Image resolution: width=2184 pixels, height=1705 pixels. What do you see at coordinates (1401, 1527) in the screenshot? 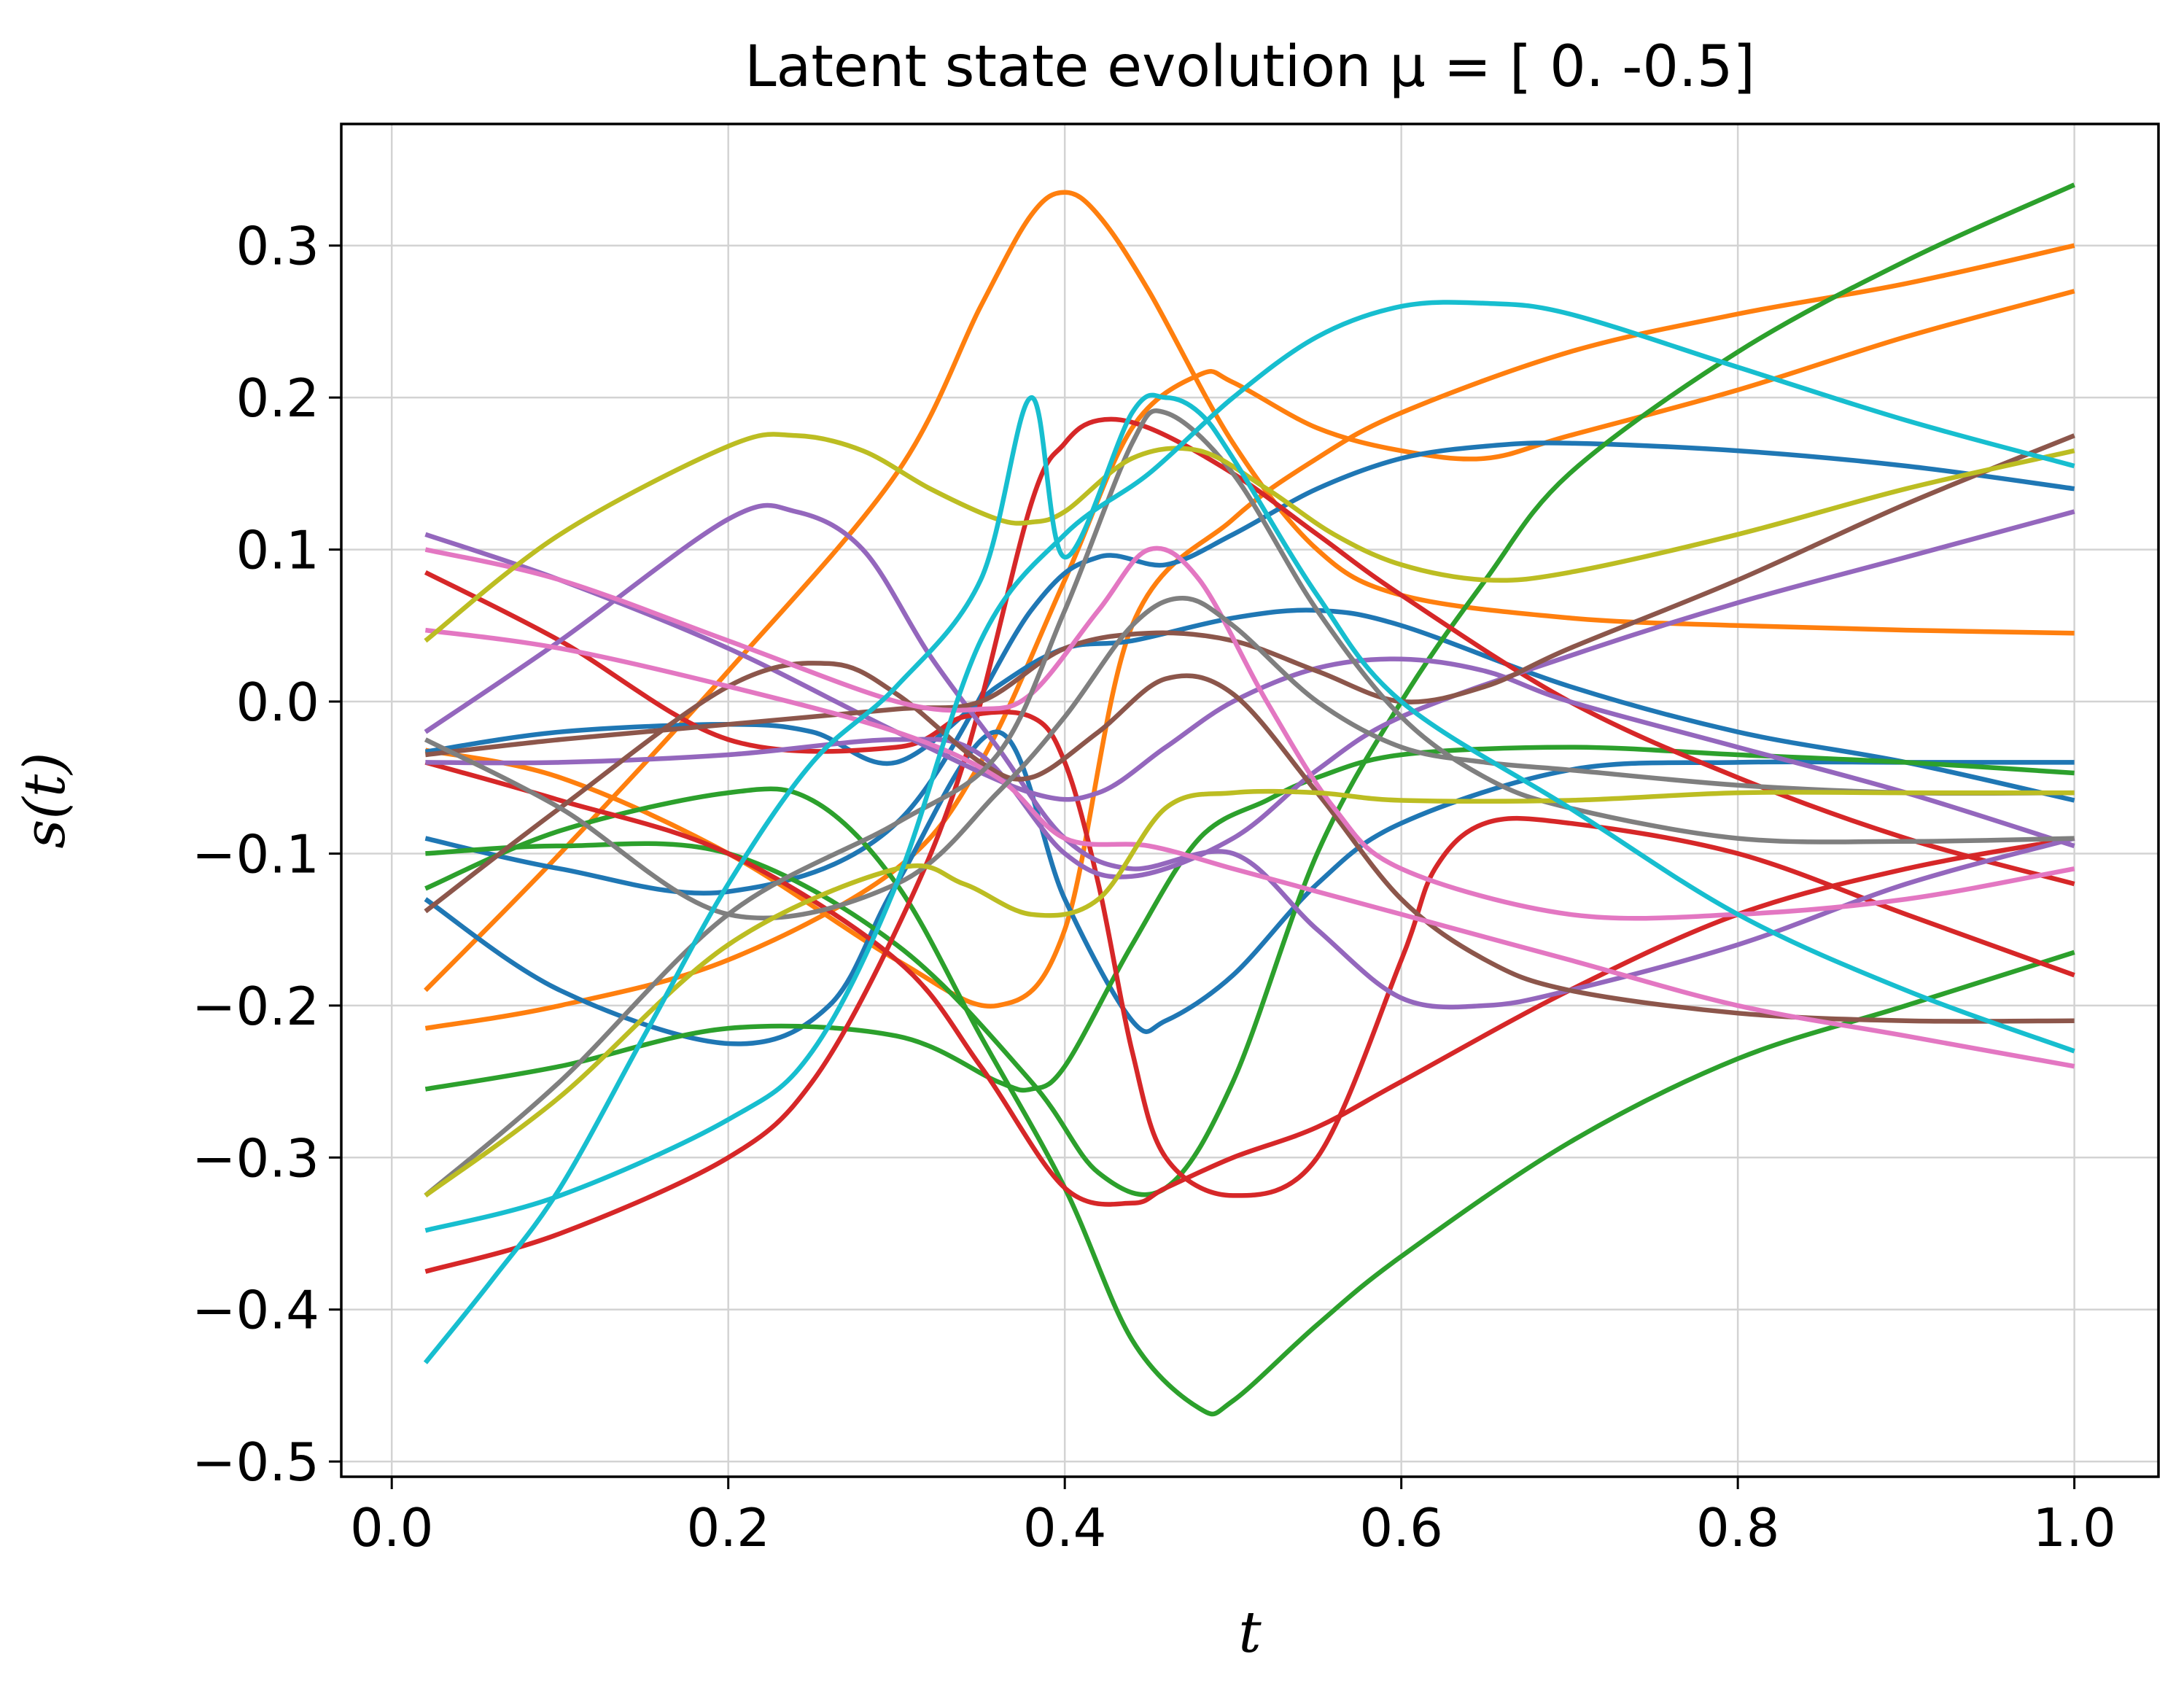
I see `x-tick-label: 0.6` at bounding box center [1401, 1527].